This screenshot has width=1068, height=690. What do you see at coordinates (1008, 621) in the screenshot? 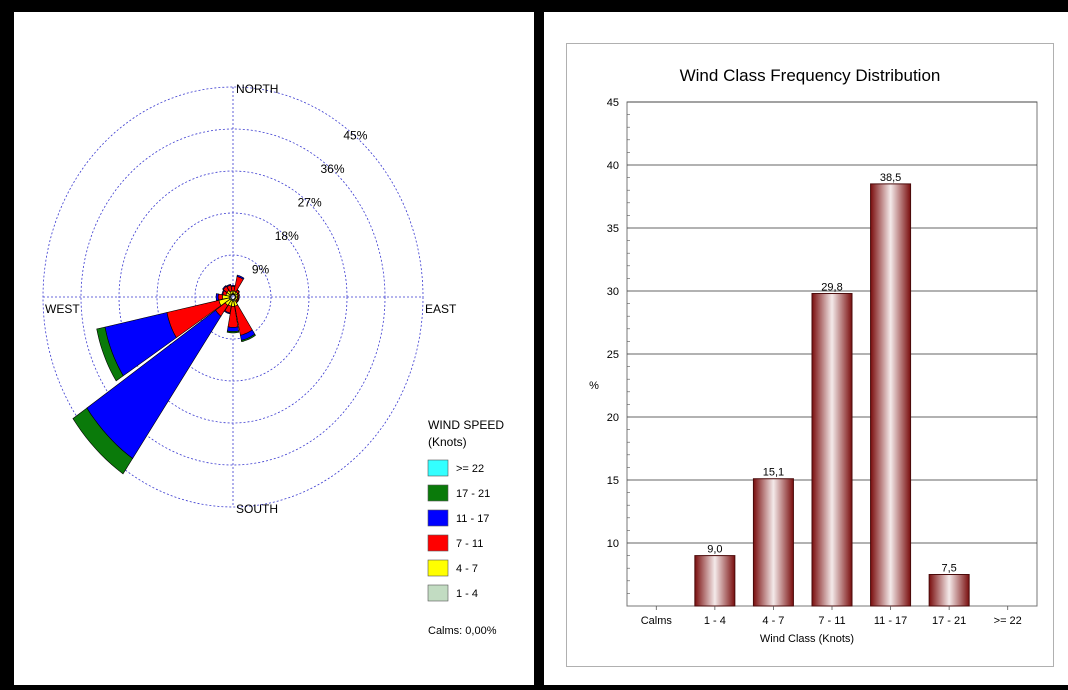
I see `x-tick-label-6: >= 22` at bounding box center [1008, 621].